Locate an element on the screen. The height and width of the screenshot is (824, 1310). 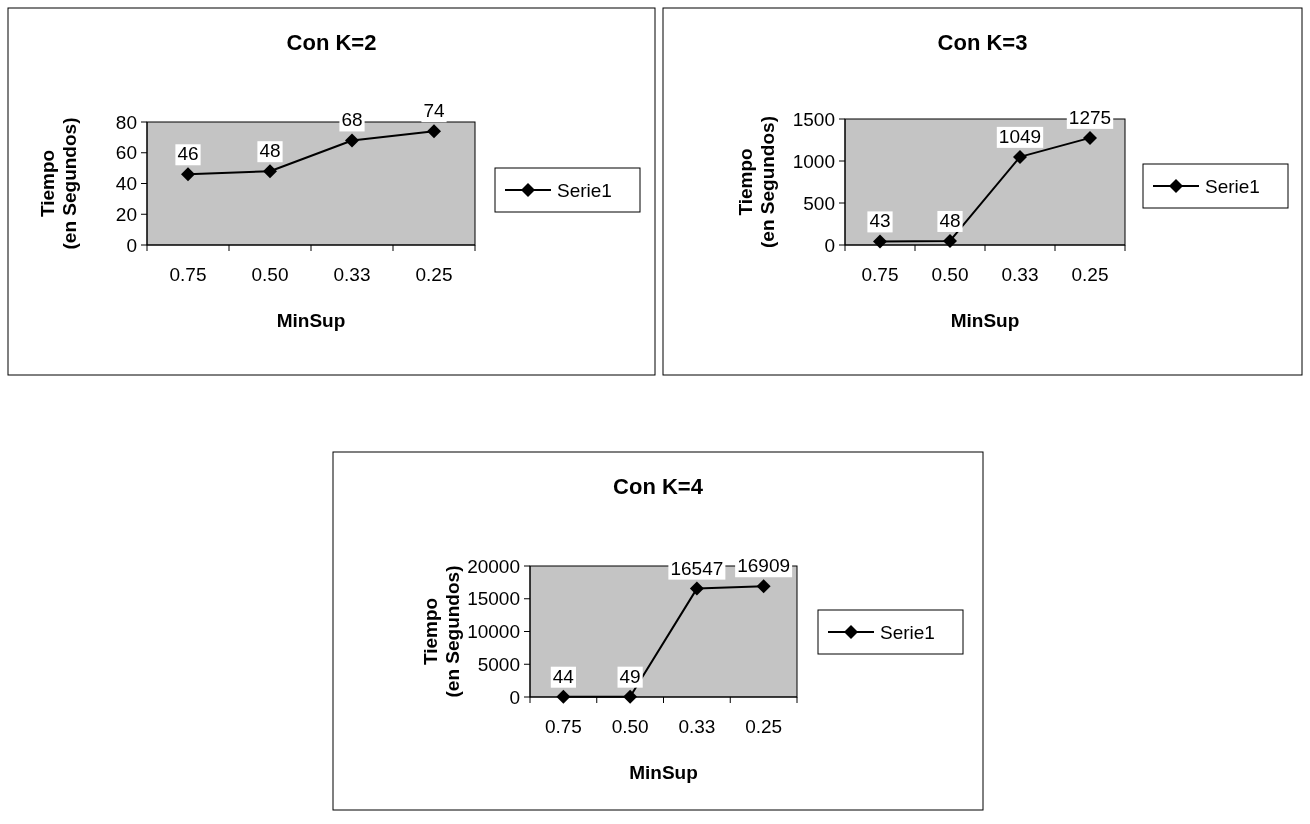
y-tick-label: 10000 is located at coordinates (493, 632).